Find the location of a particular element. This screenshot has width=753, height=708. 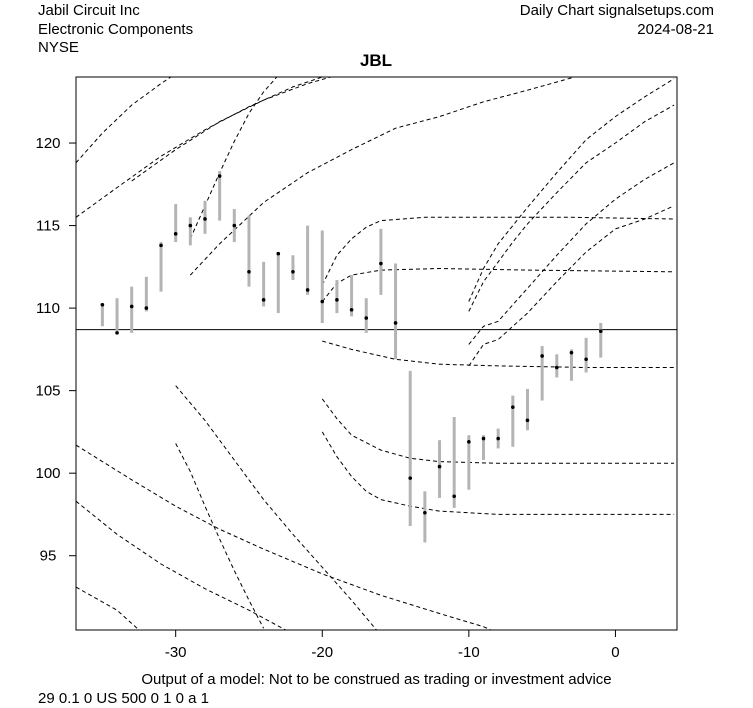

sector-label: Electronic Components is located at coordinates (116, 29).